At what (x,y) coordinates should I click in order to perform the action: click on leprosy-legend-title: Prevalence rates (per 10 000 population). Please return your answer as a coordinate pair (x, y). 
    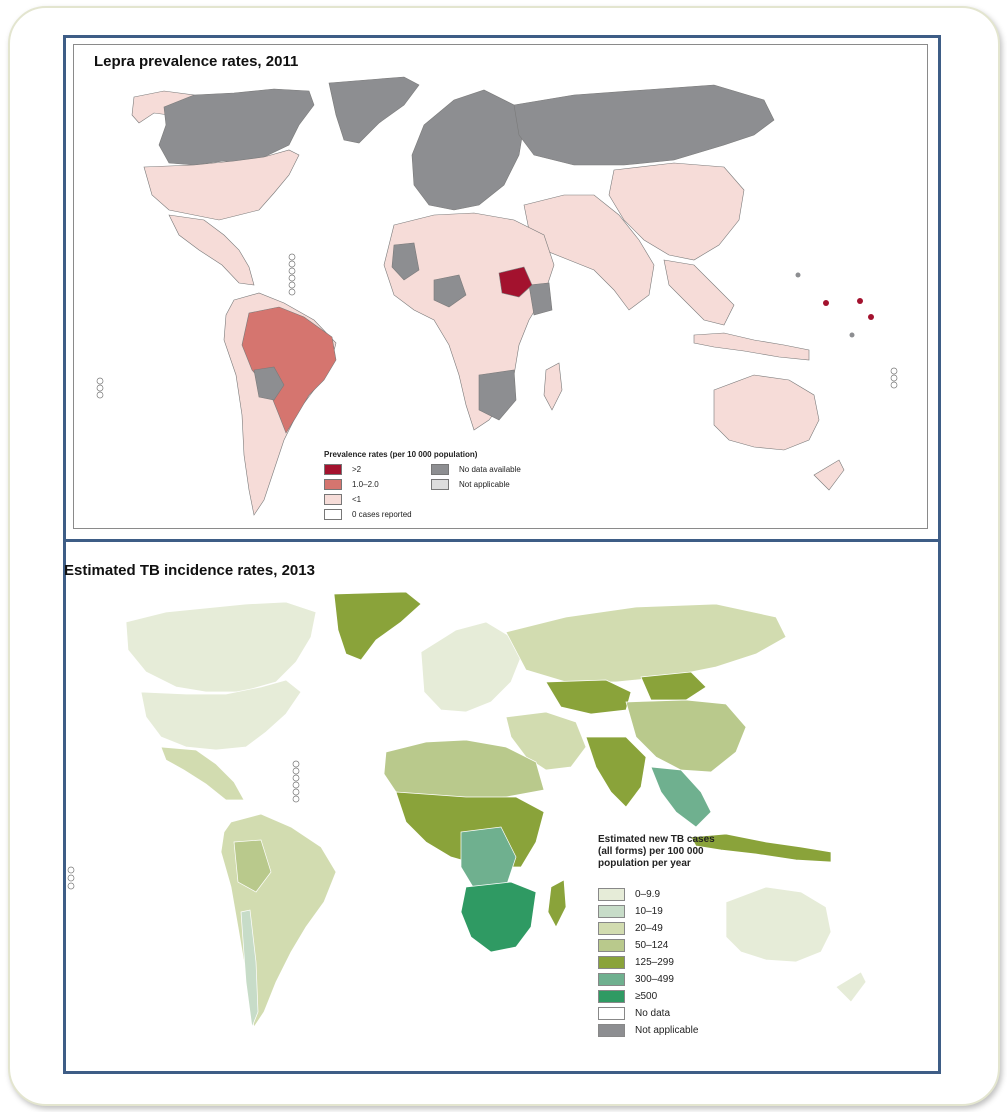
    Looking at the image, I should click on (401, 454).